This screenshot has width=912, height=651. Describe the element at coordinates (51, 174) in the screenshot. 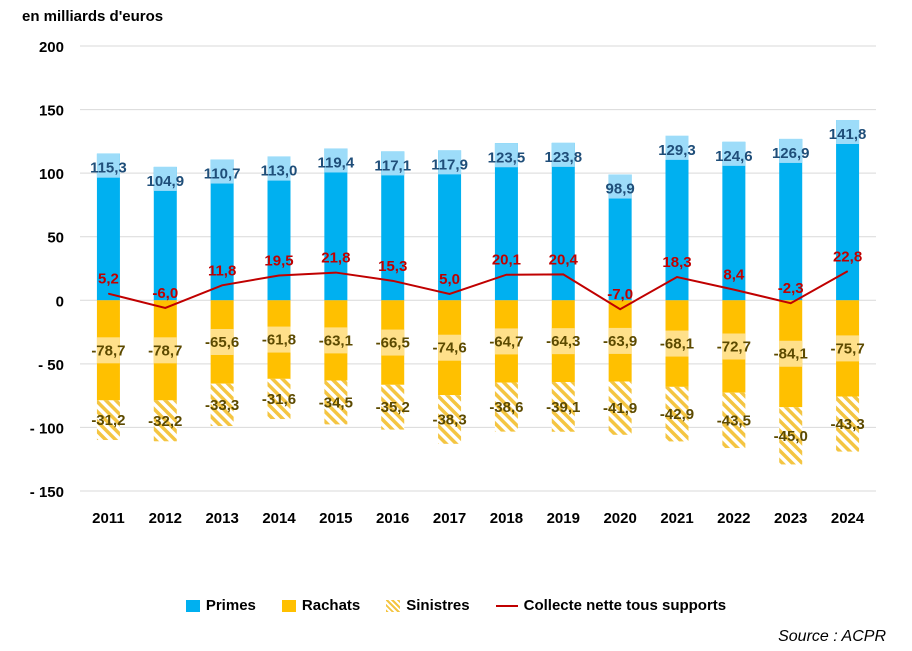

I see `y-tick-label: 100` at that location.